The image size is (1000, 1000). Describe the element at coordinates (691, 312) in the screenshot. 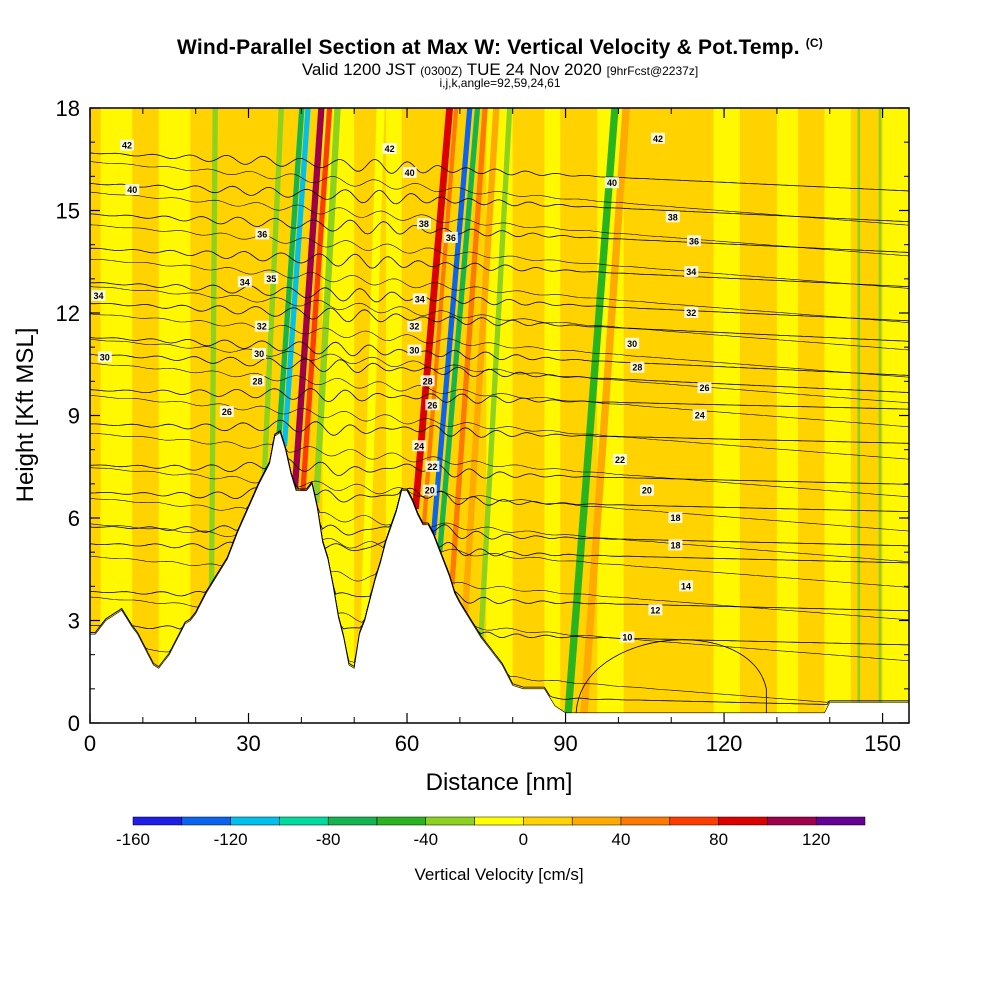

I see `contour-label-28: 32` at that location.